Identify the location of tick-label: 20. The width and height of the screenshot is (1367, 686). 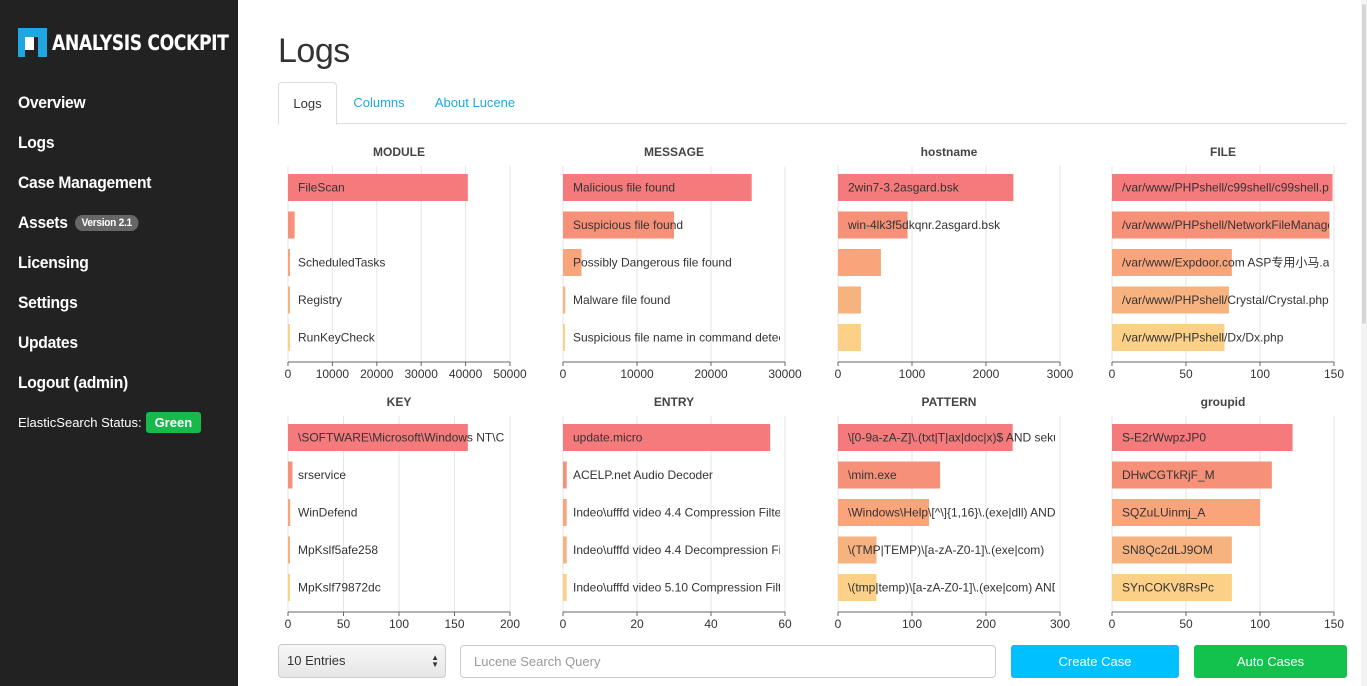
(637, 624).